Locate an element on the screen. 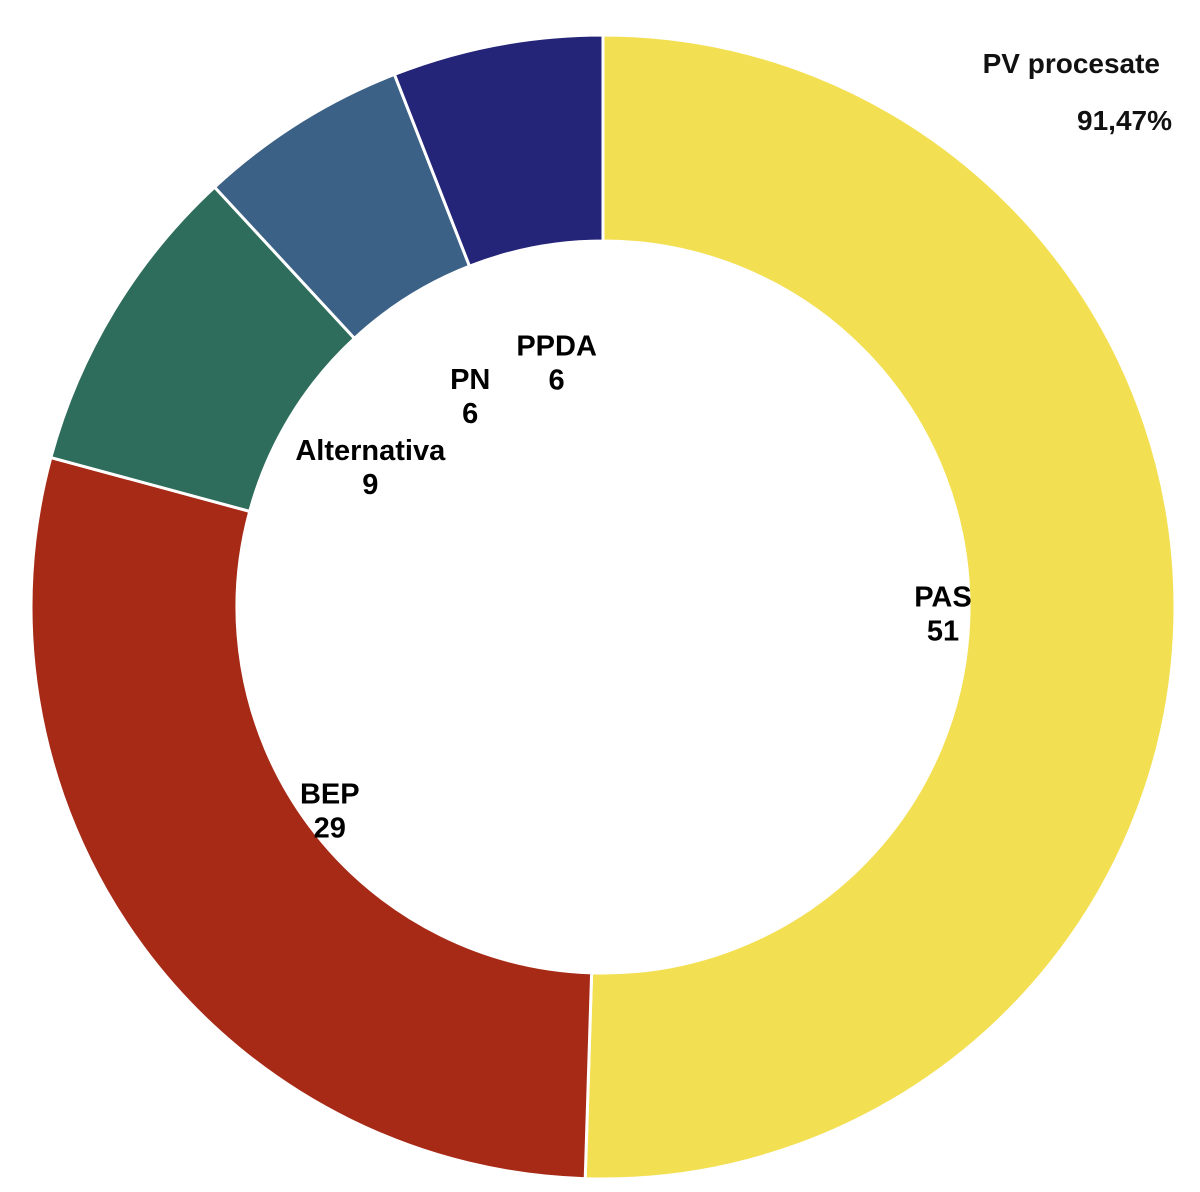 The width and height of the screenshot is (1200, 1192). slice-ppda is located at coordinates (498, 151).